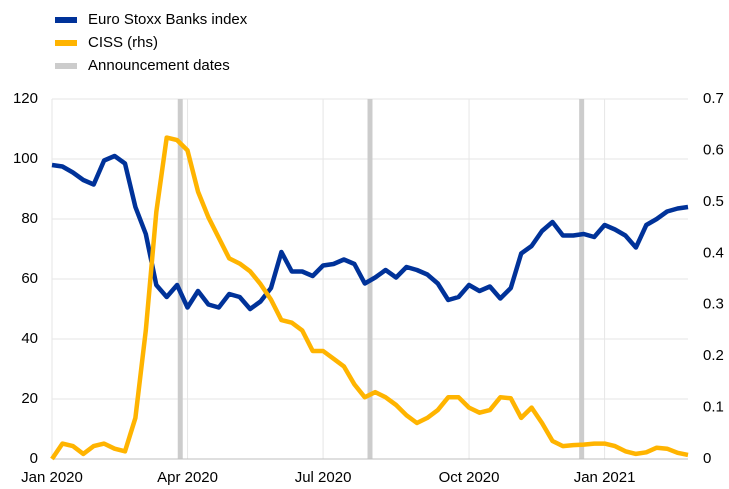 The height and width of the screenshot is (489, 729). What do you see at coordinates (713, 355) in the screenshot?
I see `y2-tick-label: 0.2` at bounding box center [713, 355].